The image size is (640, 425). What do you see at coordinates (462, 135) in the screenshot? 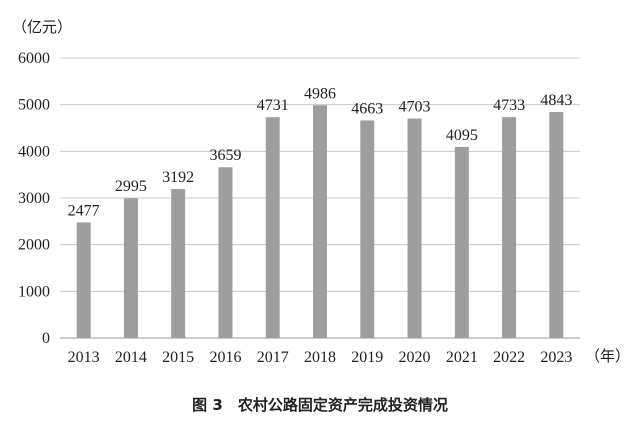
I see `bar-value-label: 4095` at bounding box center [462, 135].